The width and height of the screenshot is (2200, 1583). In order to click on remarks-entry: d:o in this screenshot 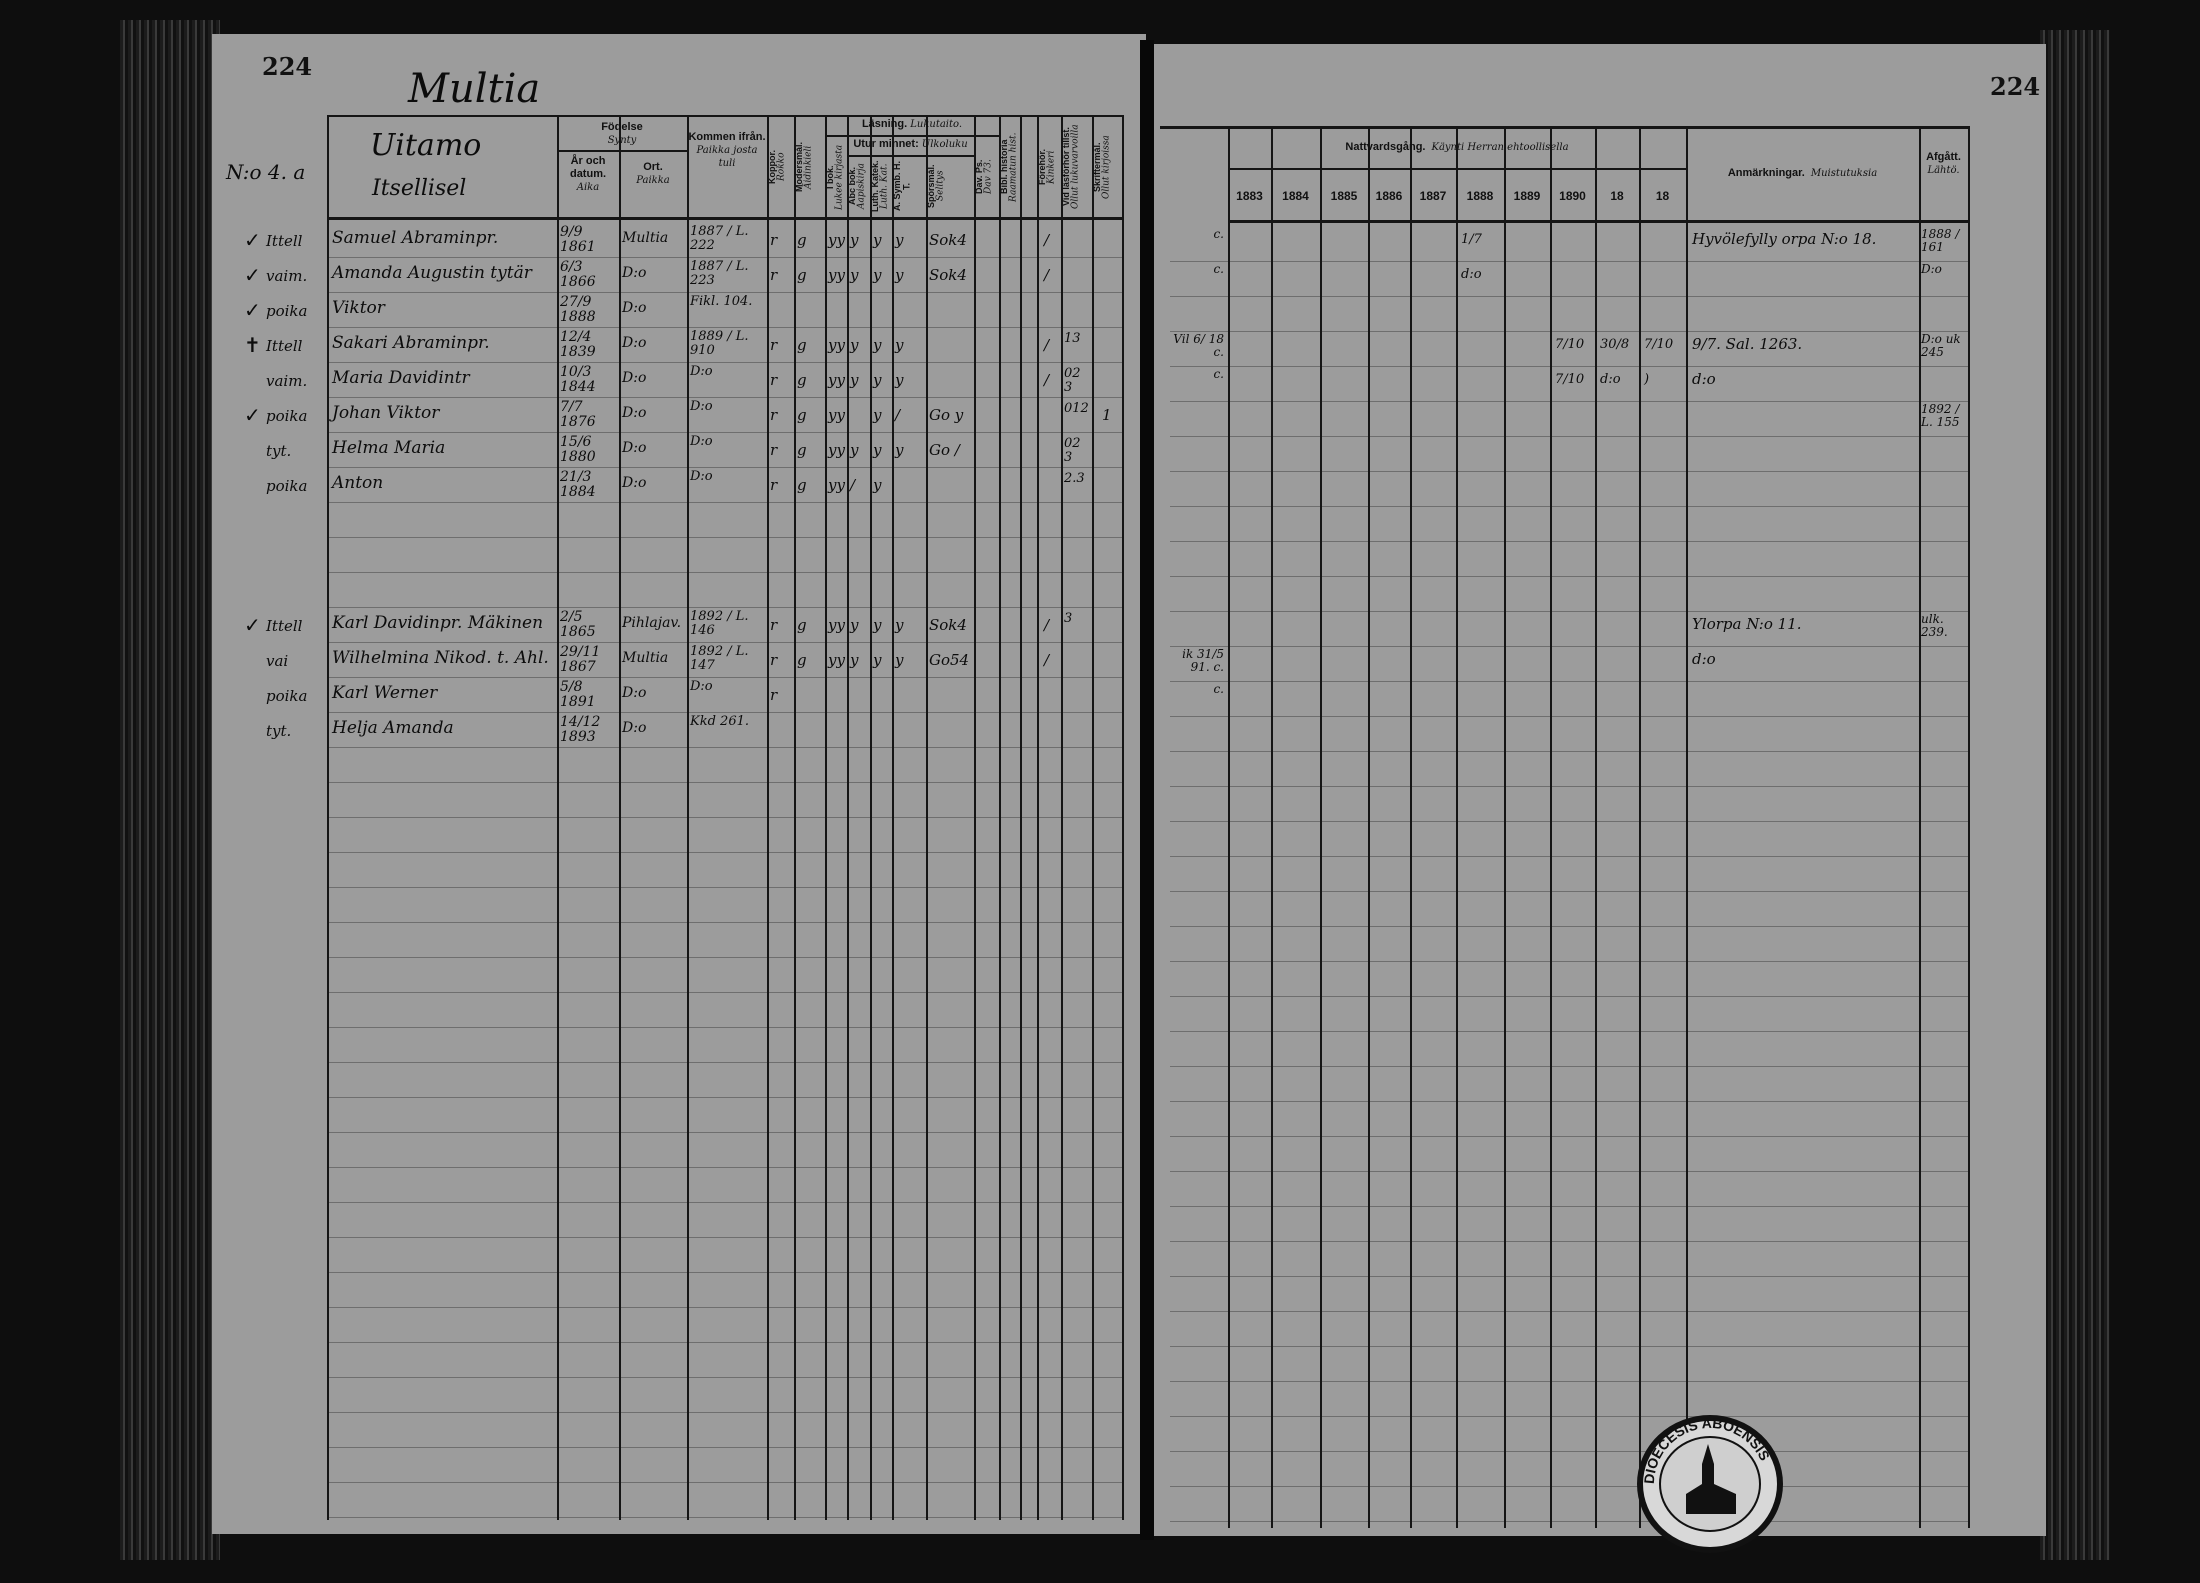, I will do `click(1704, 379)`.